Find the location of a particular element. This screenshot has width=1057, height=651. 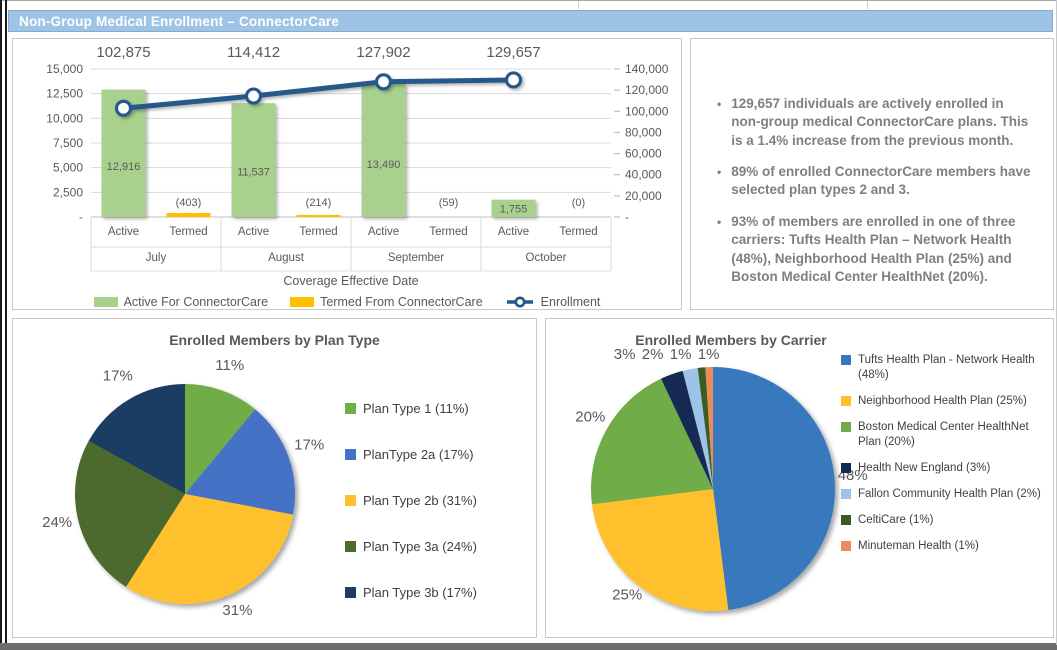

legend-item: Tufts Health Plan - Network Health (48%) is located at coordinates (944, 368).